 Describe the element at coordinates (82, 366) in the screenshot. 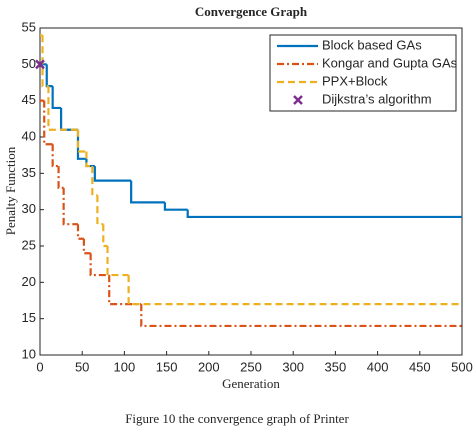

I see `x-tick-label: 50` at that location.